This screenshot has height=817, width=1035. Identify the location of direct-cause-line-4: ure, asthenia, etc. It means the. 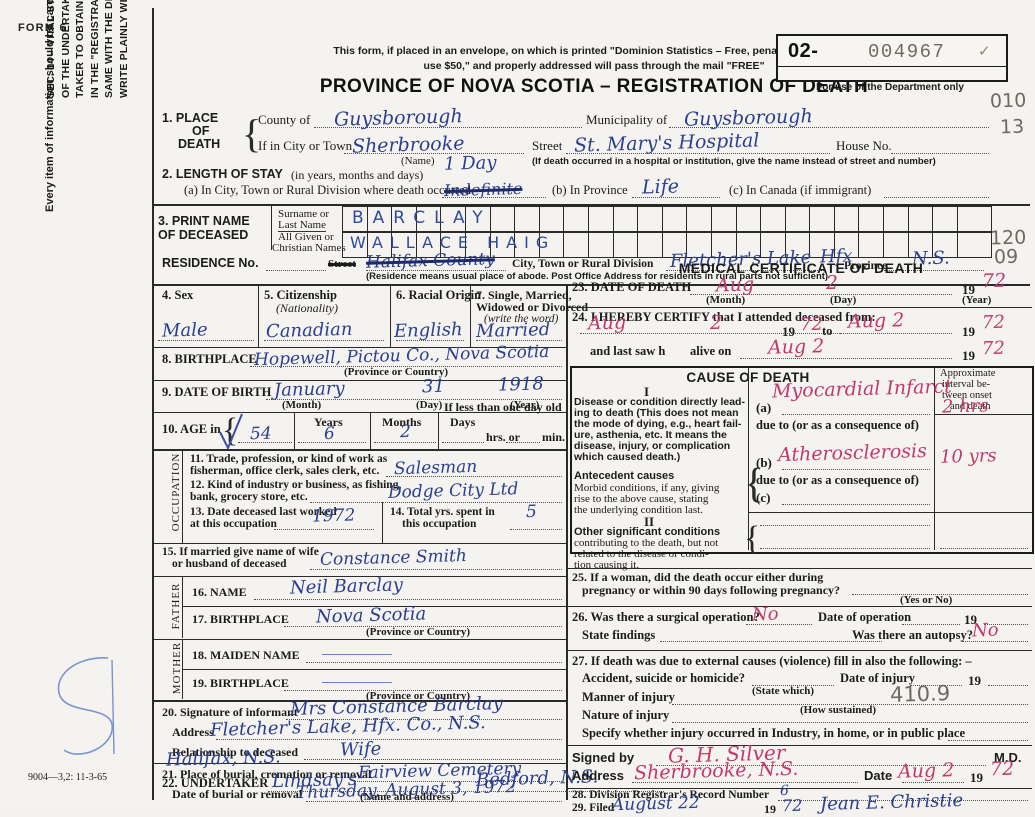
(650, 435).